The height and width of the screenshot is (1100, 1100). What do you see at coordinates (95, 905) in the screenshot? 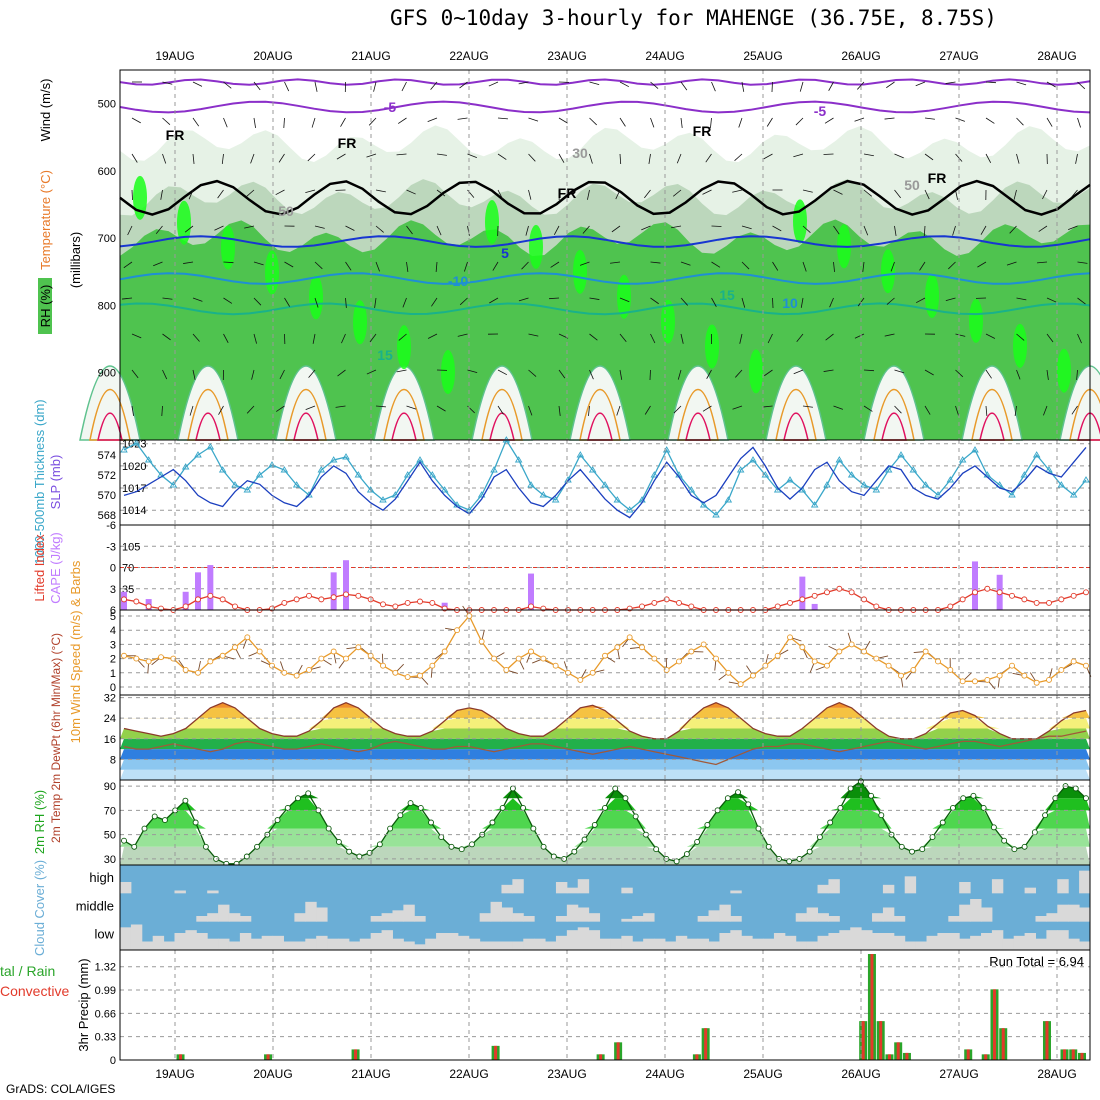
I see `cloud-level-label: middle` at bounding box center [95, 905].